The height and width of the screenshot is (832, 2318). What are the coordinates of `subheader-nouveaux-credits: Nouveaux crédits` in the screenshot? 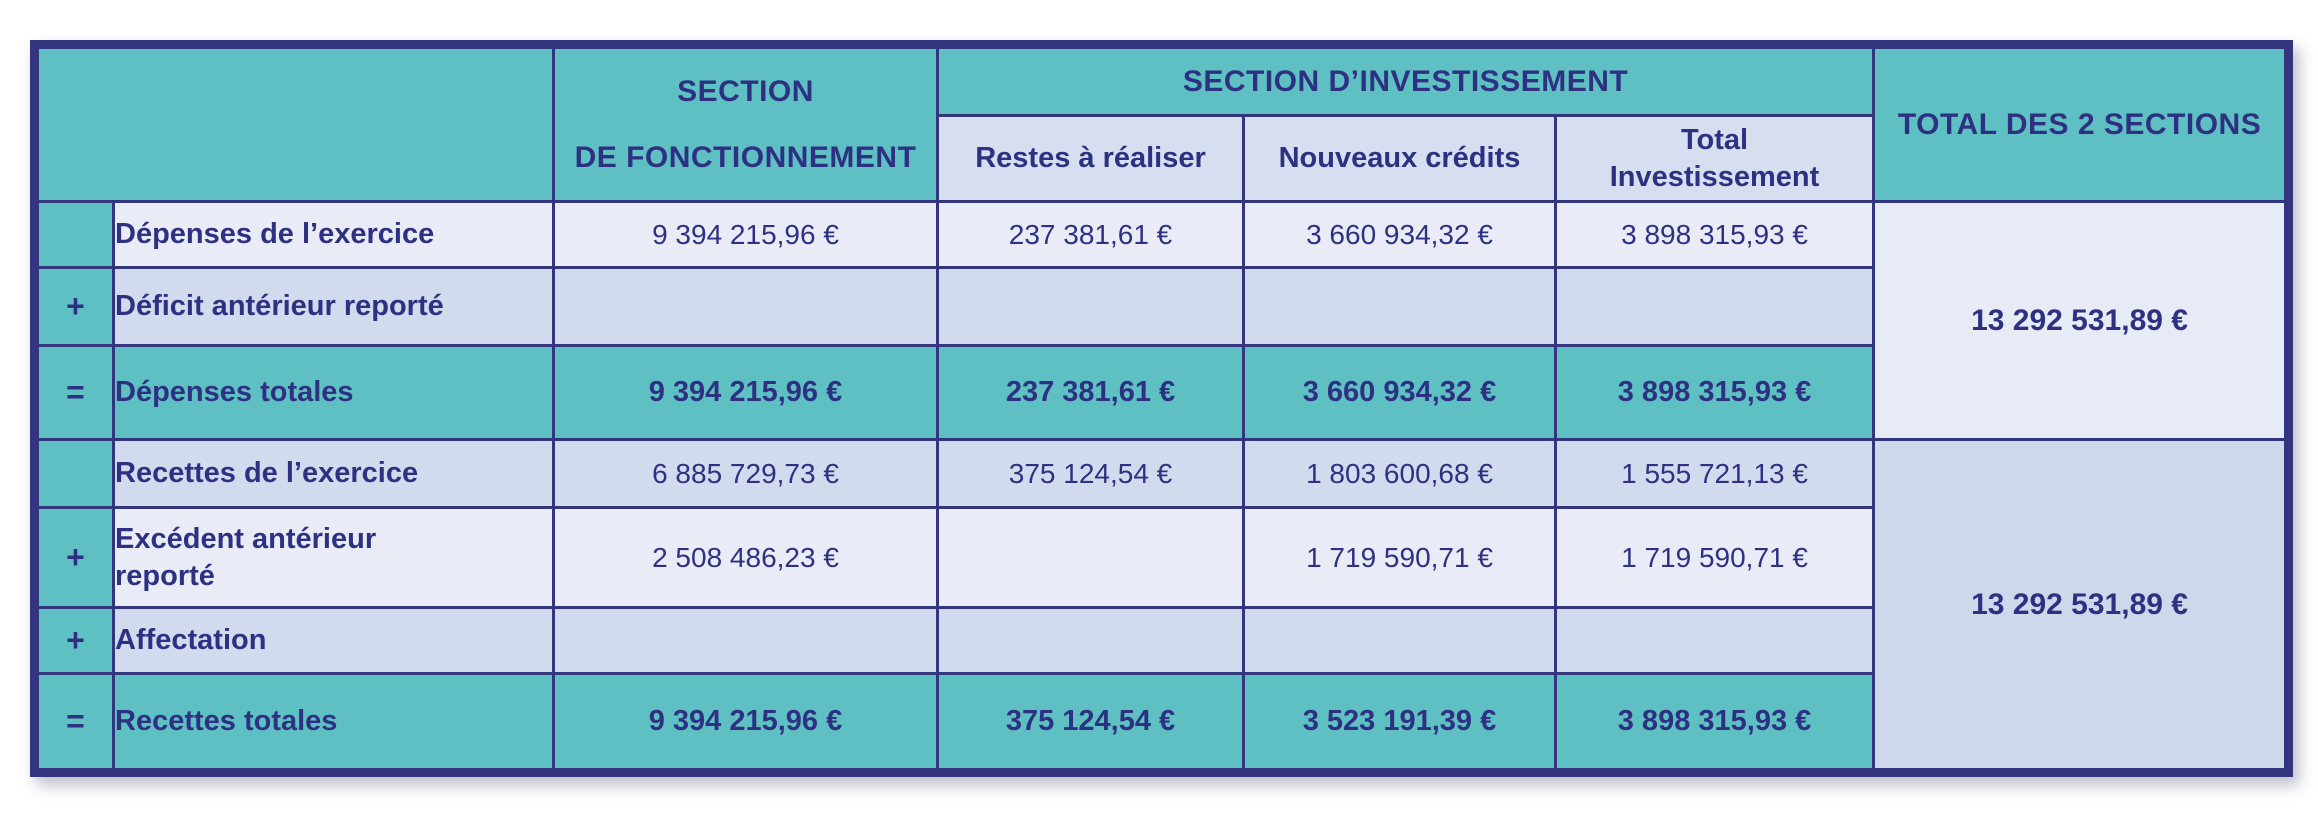 It's located at (1399, 158).